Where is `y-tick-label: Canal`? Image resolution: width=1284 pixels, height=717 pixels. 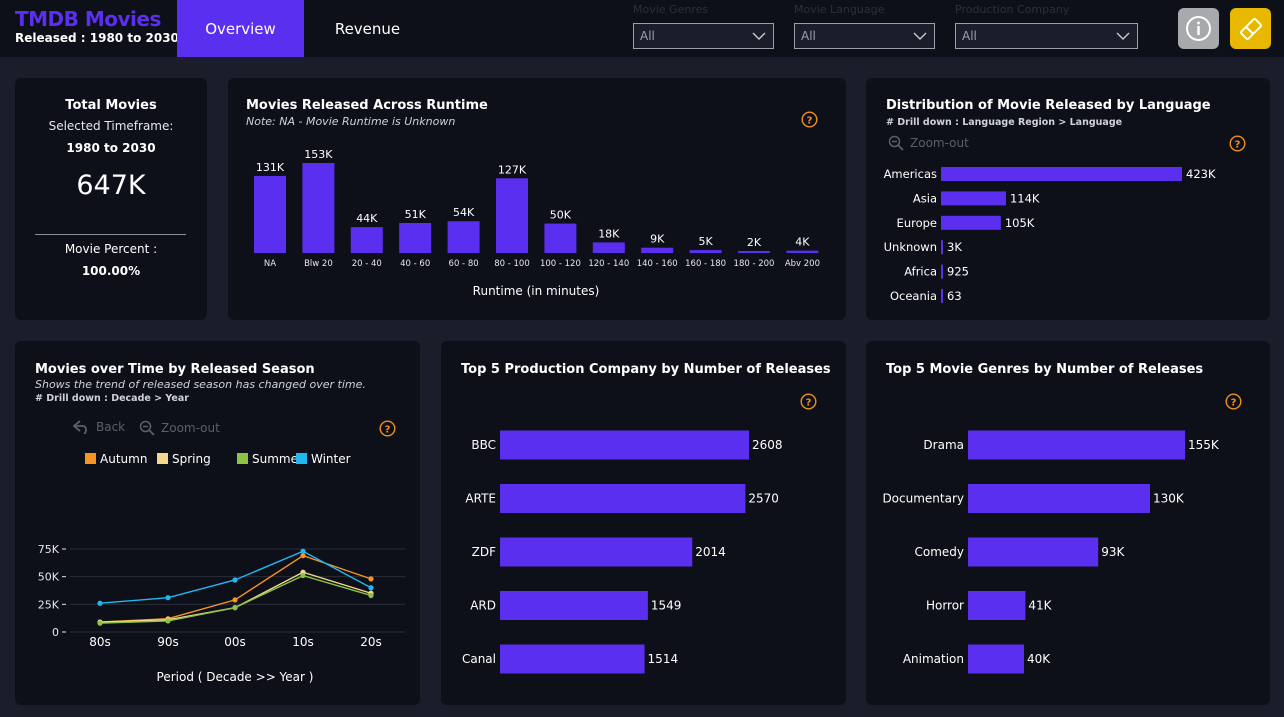
y-tick-label: Canal is located at coordinates (479, 659).